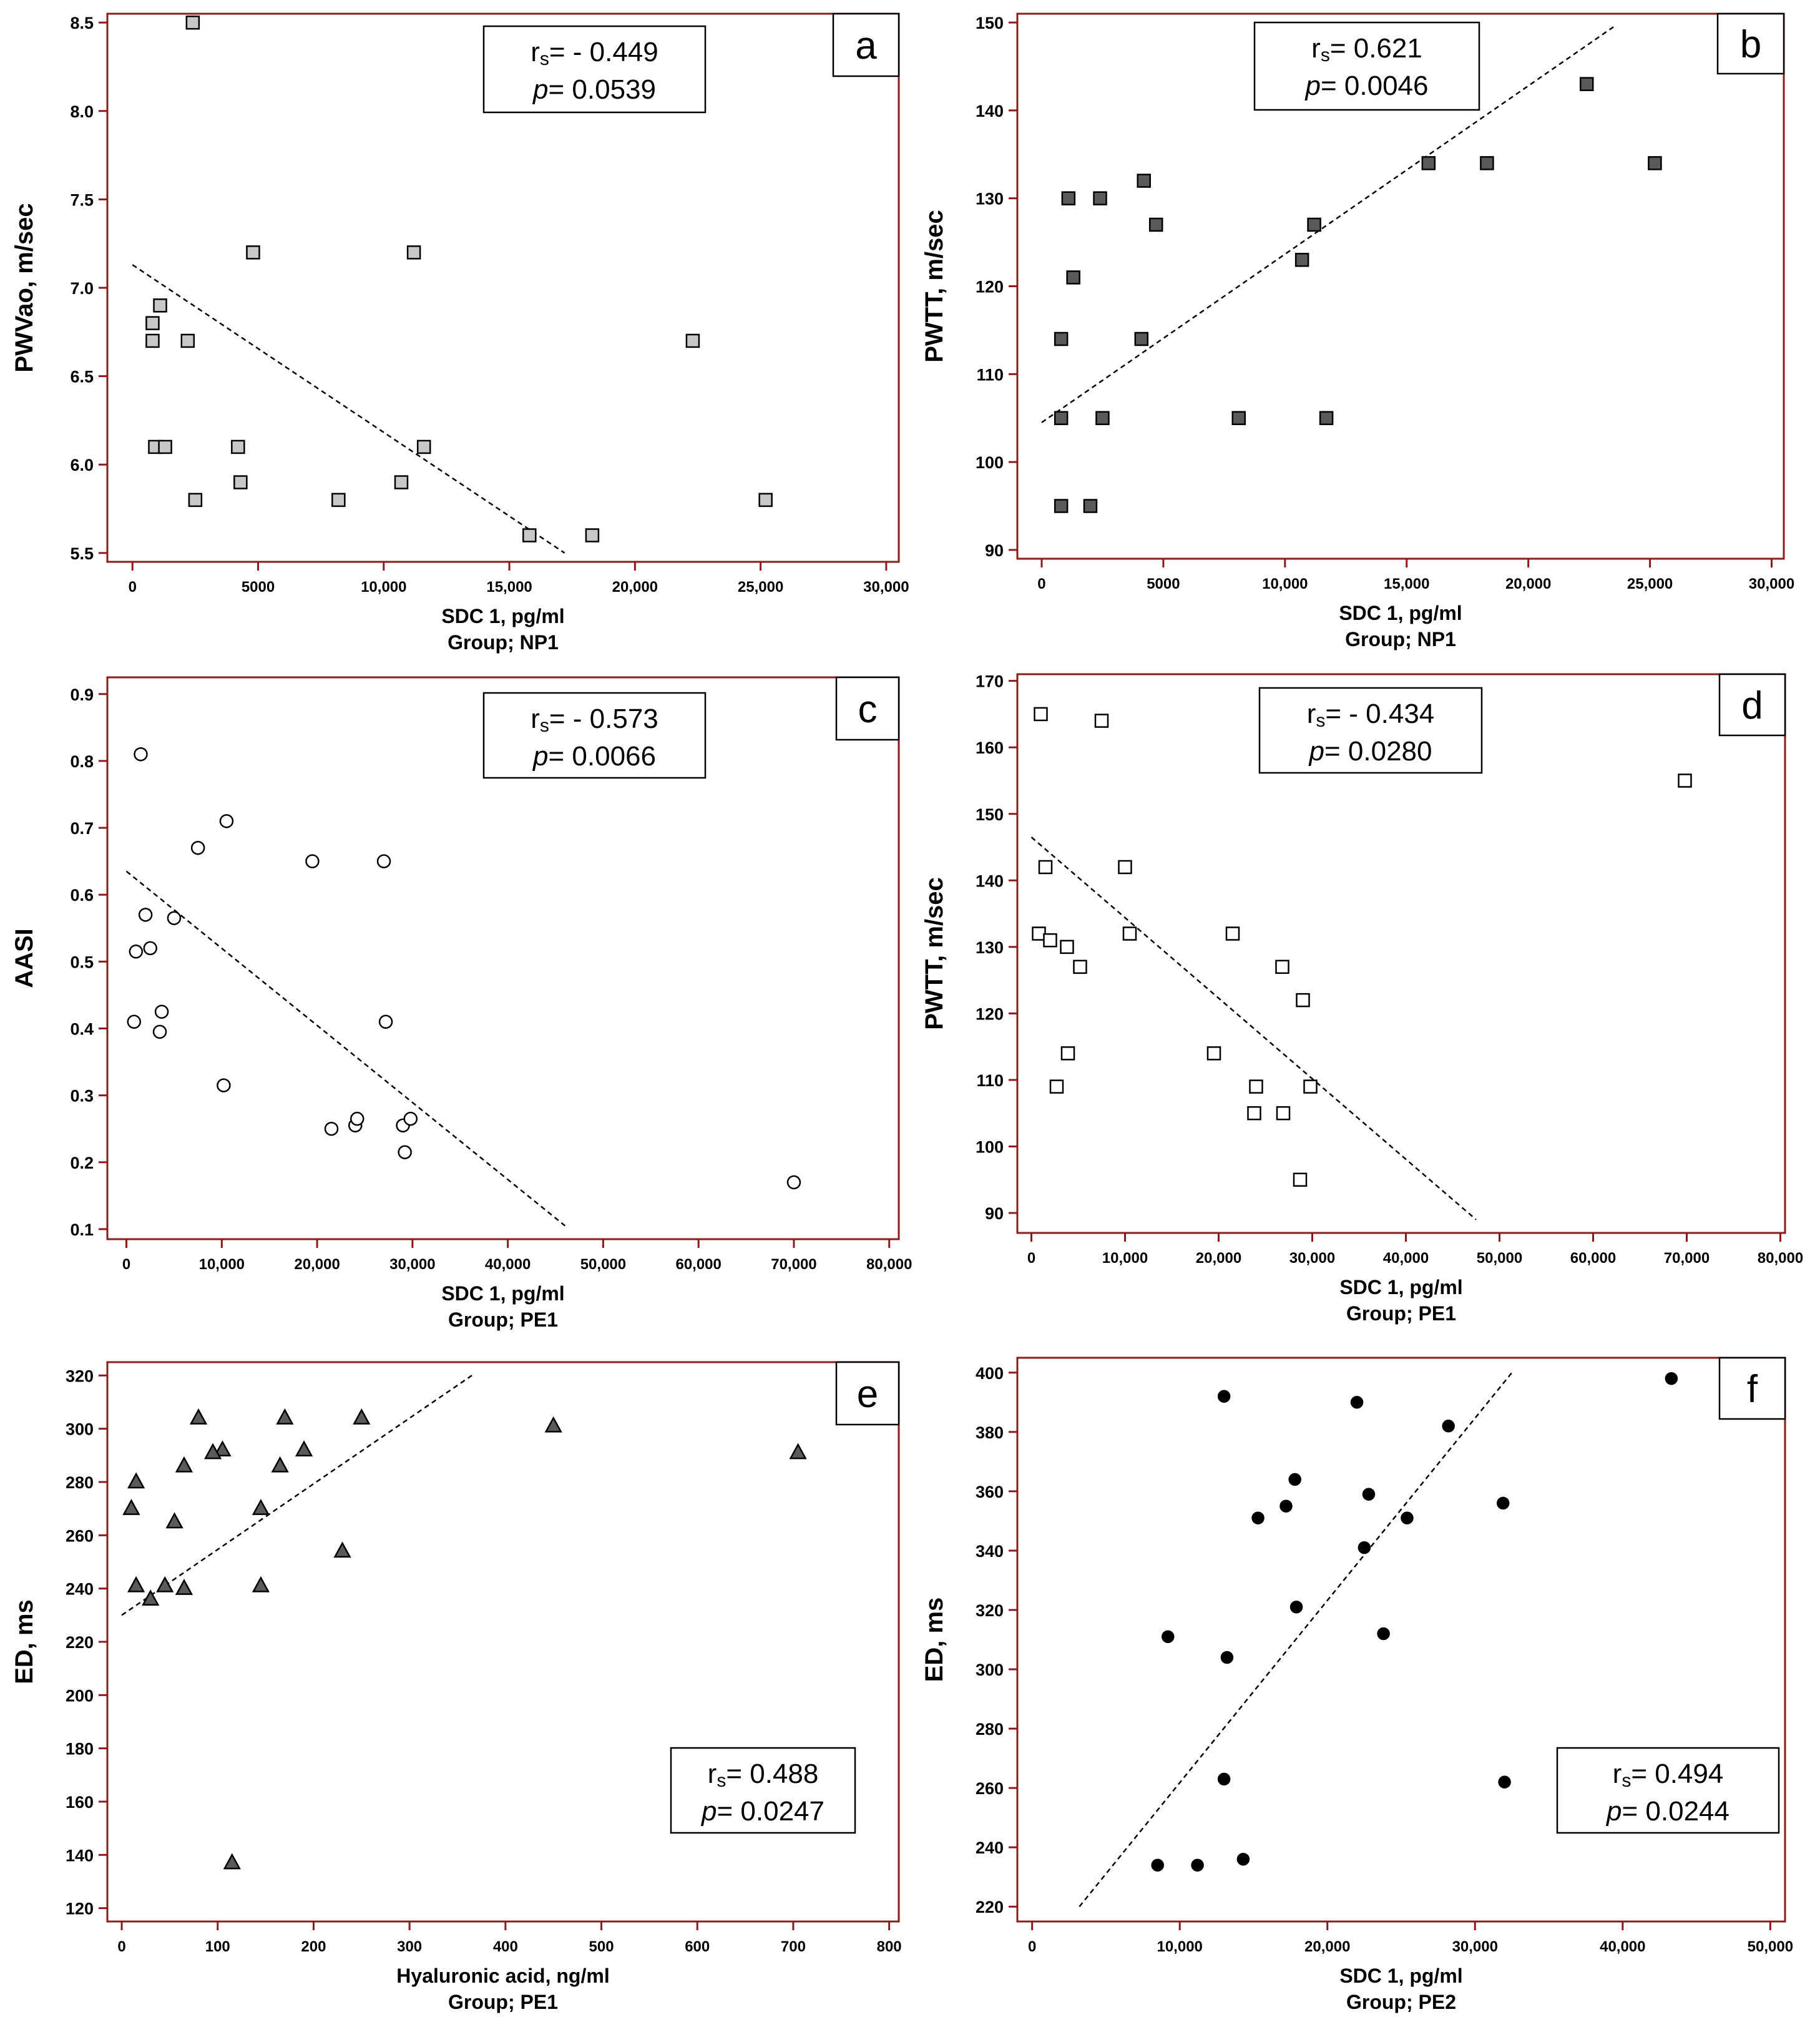  I want to click on y-tick-label: 220, so click(990, 1907).